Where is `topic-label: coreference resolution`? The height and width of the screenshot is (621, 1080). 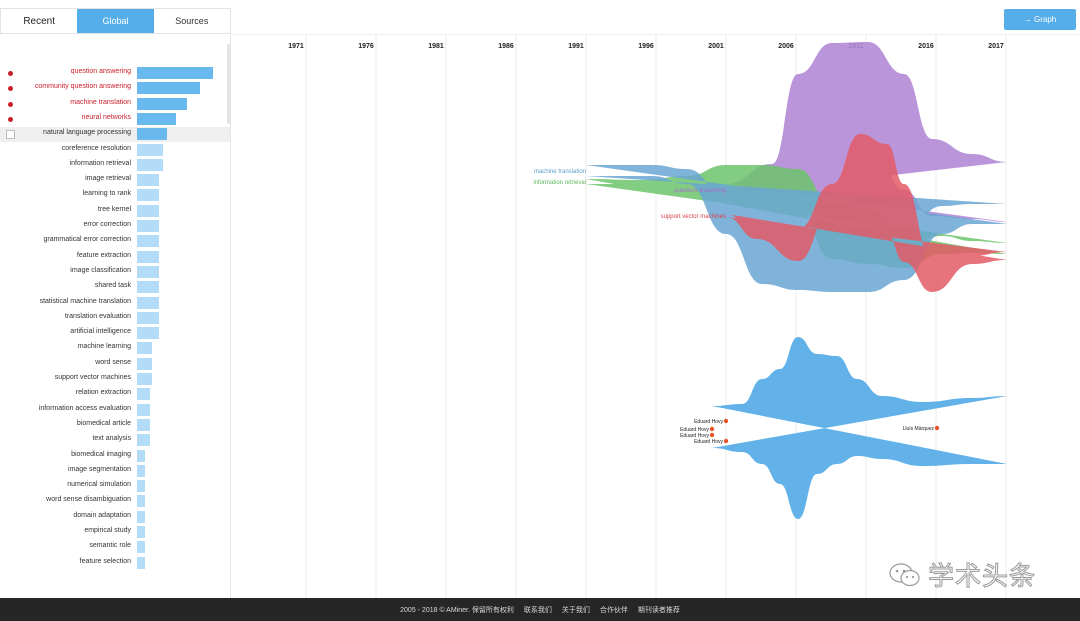
topic-label: coreference resolution is located at coordinates (96, 148).